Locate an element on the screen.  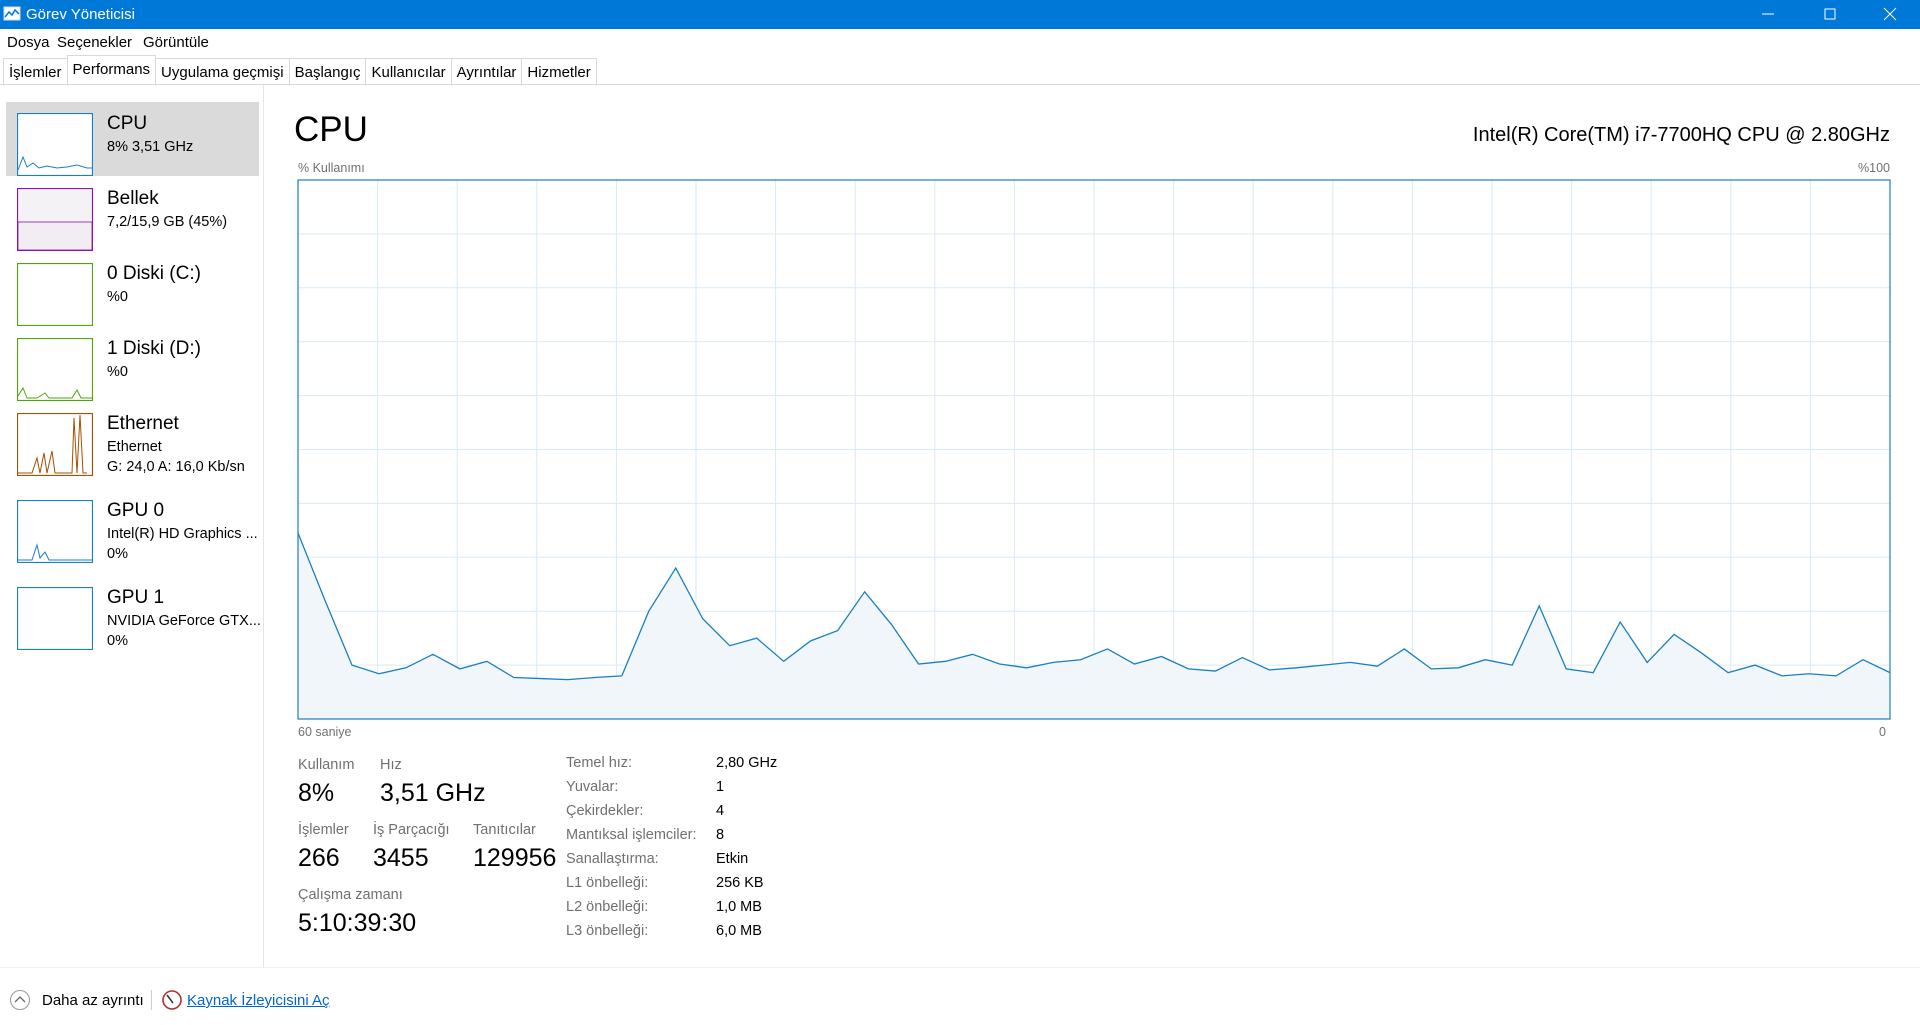
usage-line is located at coordinates (1094, 606).